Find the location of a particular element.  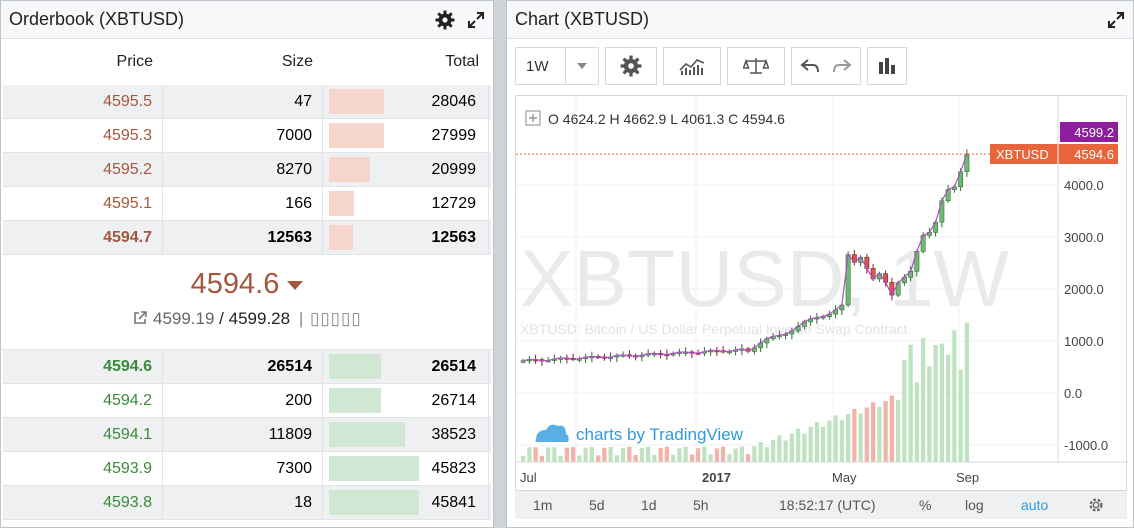

range-5h: 5h is located at coordinates (701, 505).